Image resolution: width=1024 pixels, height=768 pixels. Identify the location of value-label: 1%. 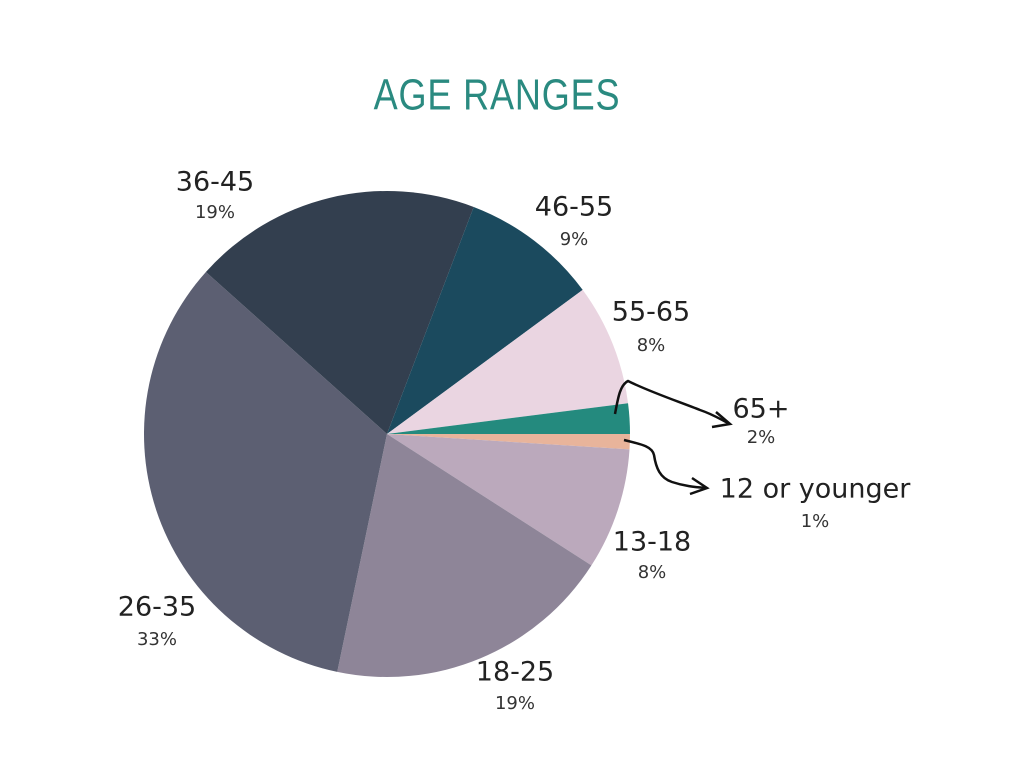
(815, 521).